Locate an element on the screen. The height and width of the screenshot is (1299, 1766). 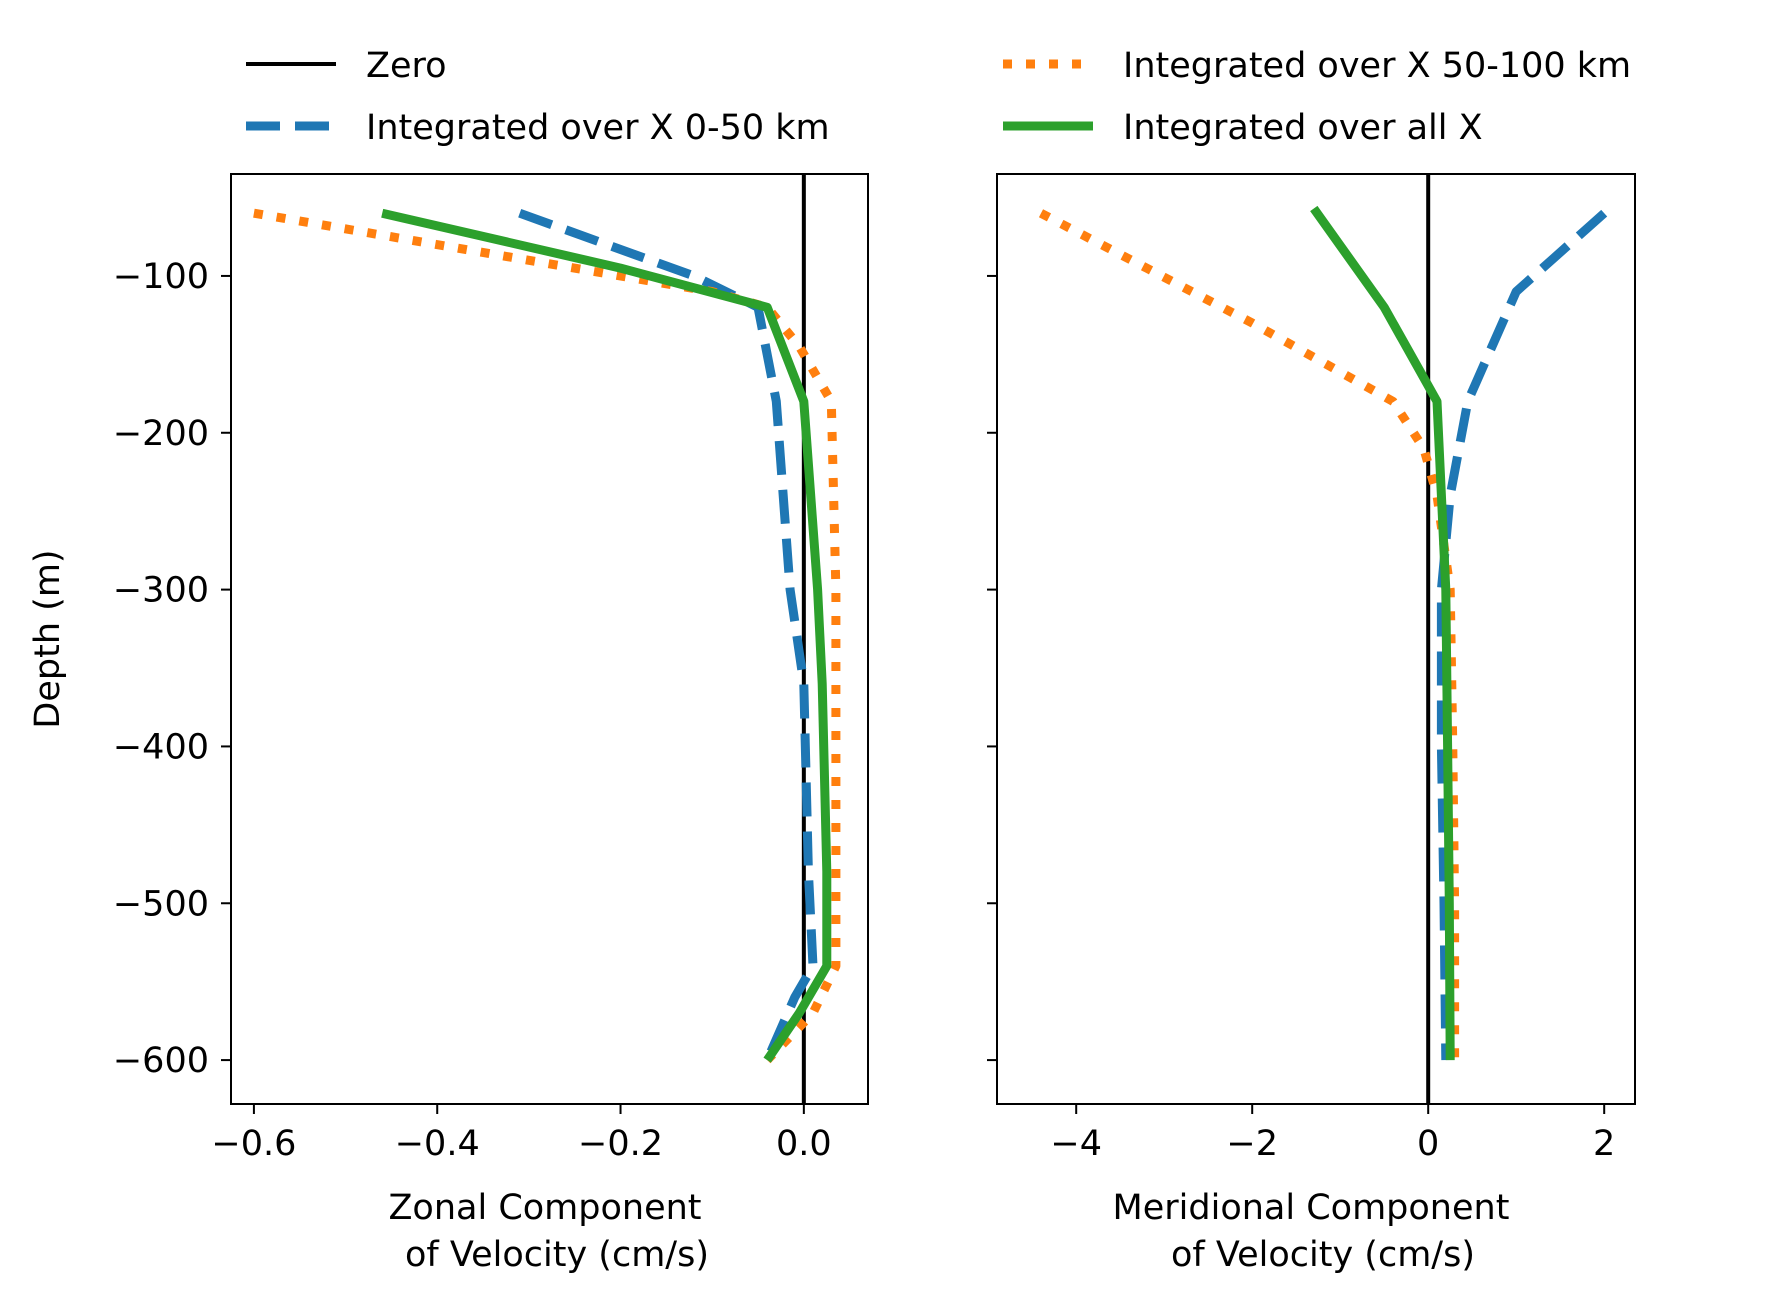
zonal-y-ticks: −100 −200 −300 −400 −500 −600 is located at coordinates (172, 669).